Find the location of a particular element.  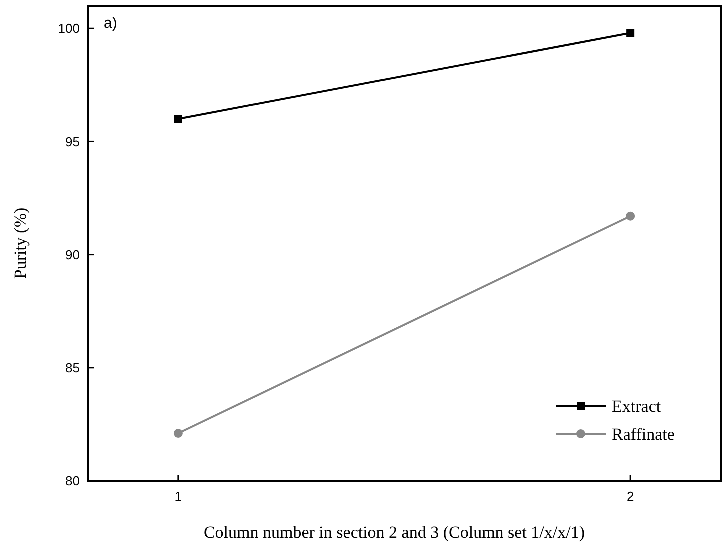

y-tick-label: 95 is located at coordinates (73, 142).